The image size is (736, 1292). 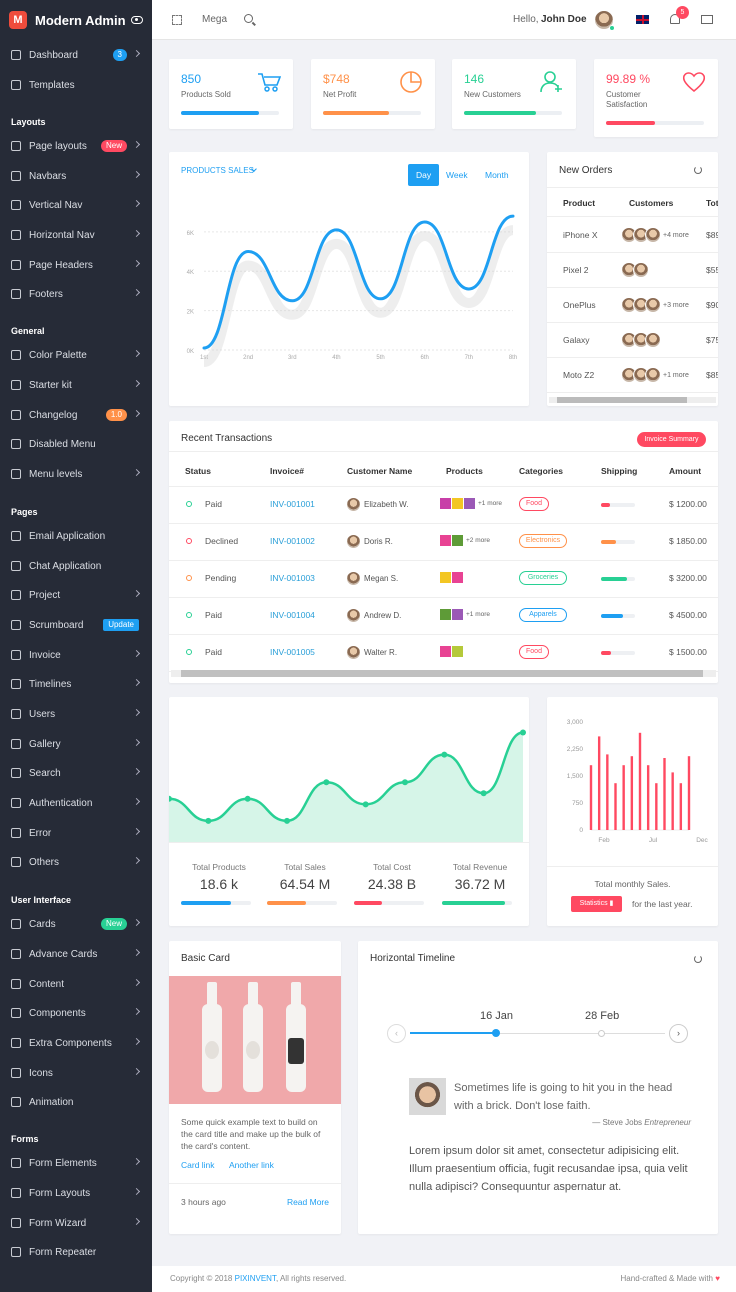 What do you see at coordinates (688, 578) in the screenshot?
I see `tx-amount: $ 3200.00` at bounding box center [688, 578].